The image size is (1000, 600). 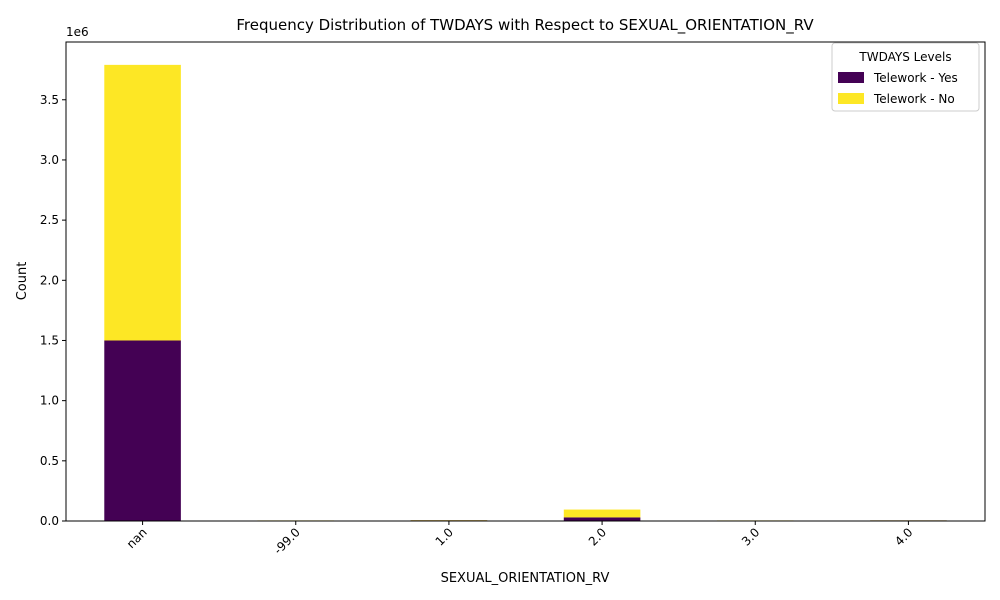 What do you see at coordinates (49, 280) in the screenshot?
I see `y-tick-label: 2.0` at bounding box center [49, 280].